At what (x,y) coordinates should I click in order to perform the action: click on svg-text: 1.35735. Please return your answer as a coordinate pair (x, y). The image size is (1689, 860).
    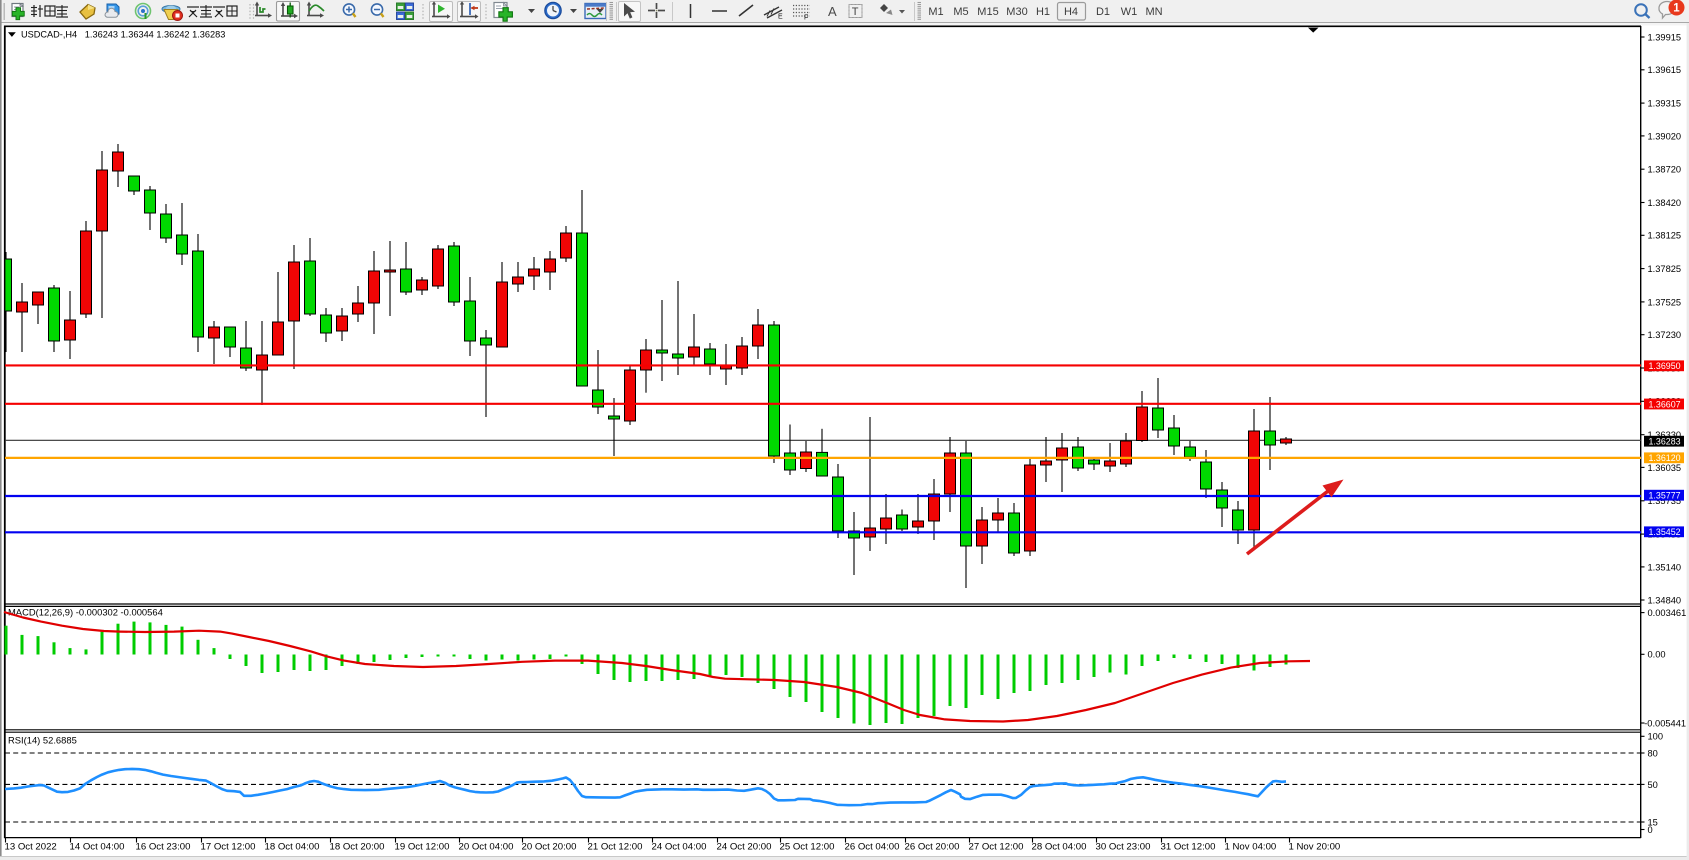
    Looking at the image, I should click on (1665, 501).